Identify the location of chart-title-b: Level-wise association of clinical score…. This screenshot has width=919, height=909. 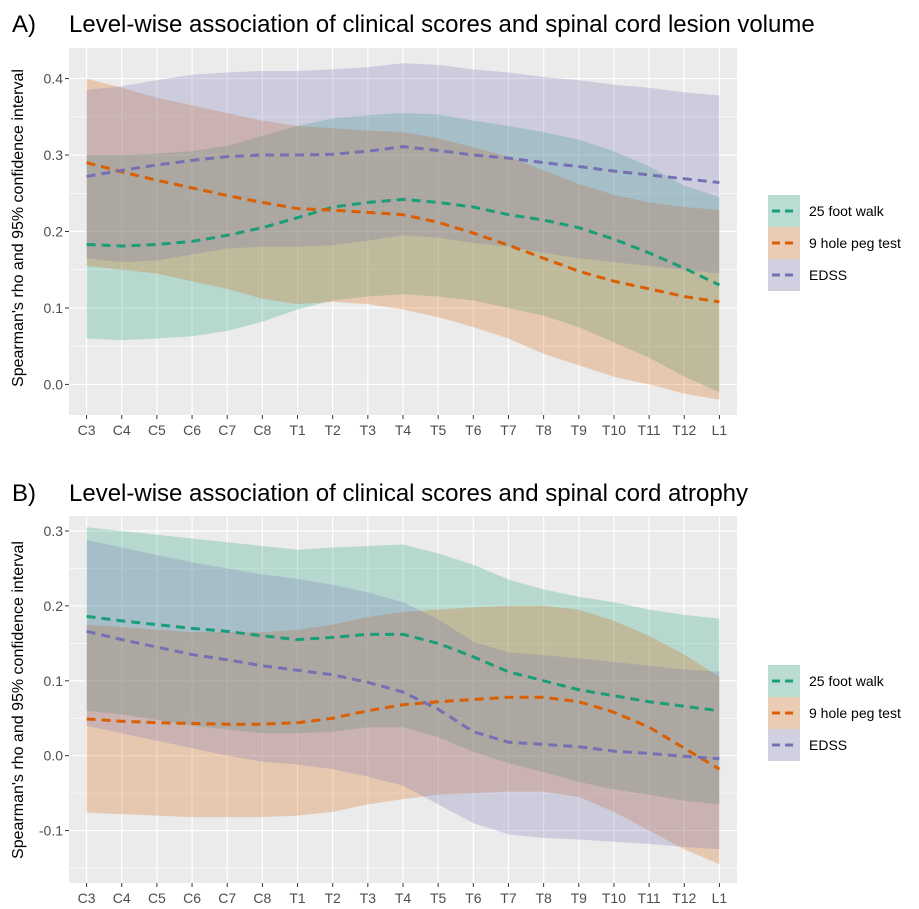
(408, 493).